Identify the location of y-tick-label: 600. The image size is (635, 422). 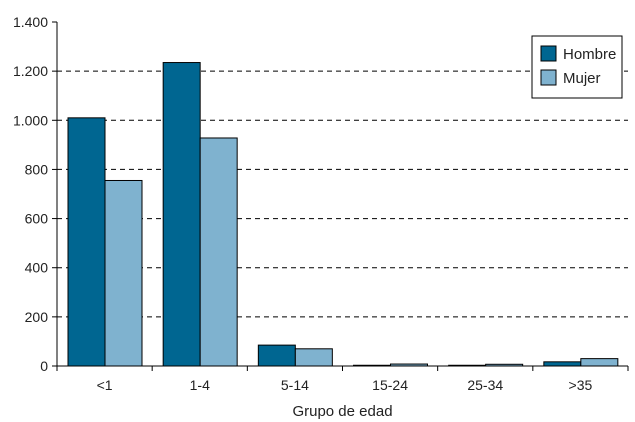
(37, 219).